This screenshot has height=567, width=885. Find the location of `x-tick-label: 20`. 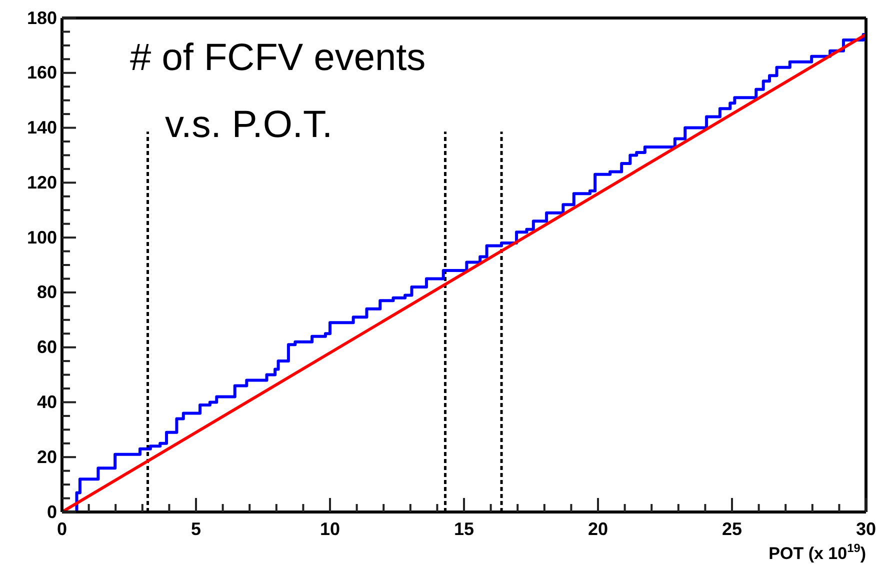

x-tick-label: 20 is located at coordinates (598, 528).